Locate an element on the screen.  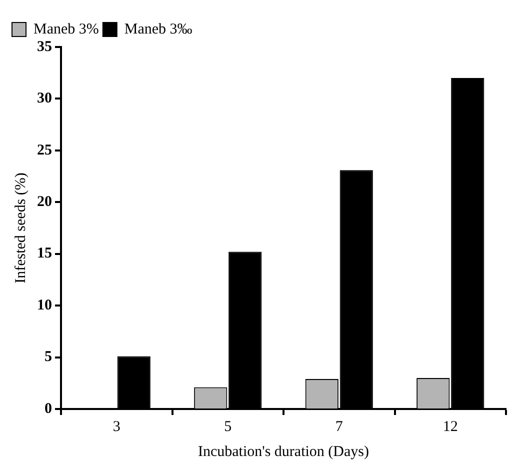
y-tick-label: 10 is located at coordinates (44, 305).